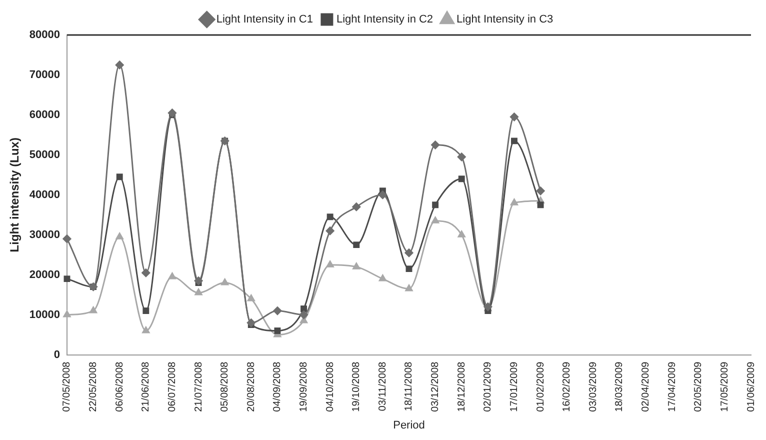 Image resolution: width=766 pixels, height=440 pixels. I want to click on y-tick-label: 20000, so click(44, 274).